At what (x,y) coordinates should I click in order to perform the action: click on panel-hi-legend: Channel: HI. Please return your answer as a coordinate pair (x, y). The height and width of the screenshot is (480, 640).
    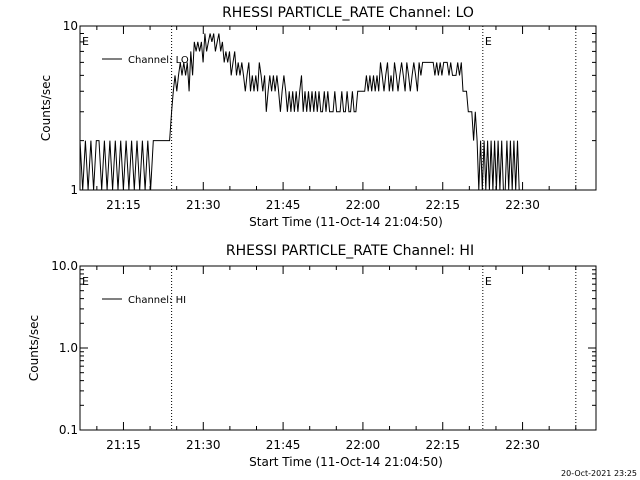
    Looking at the image, I should click on (144, 300).